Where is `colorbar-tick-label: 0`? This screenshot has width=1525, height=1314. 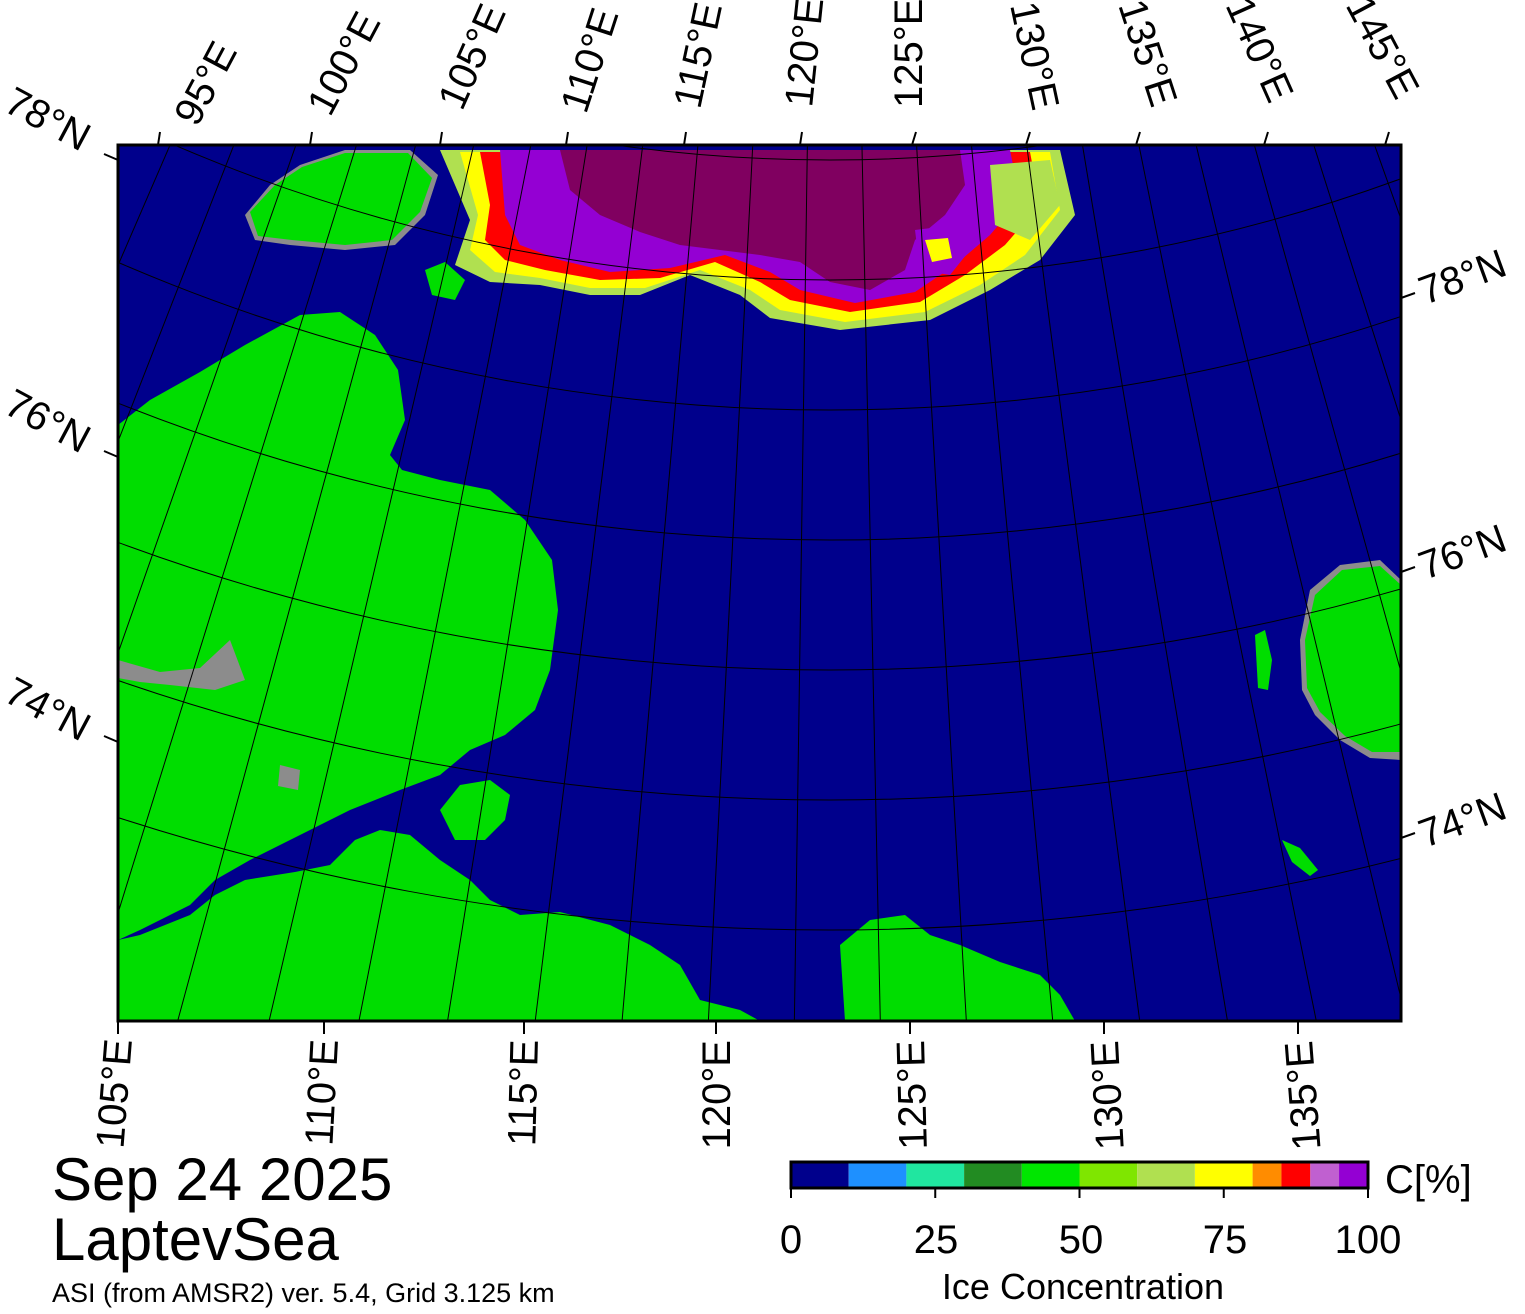 colorbar-tick-label: 0 is located at coordinates (791, 1240).